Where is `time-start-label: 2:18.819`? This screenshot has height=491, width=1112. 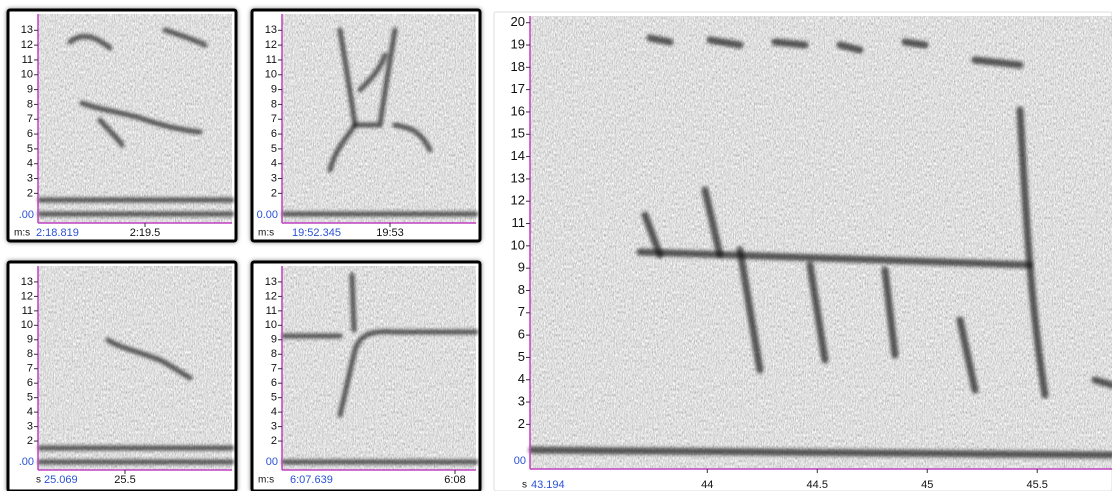
time-start-label: 2:18.819 is located at coordinates (57, 233).